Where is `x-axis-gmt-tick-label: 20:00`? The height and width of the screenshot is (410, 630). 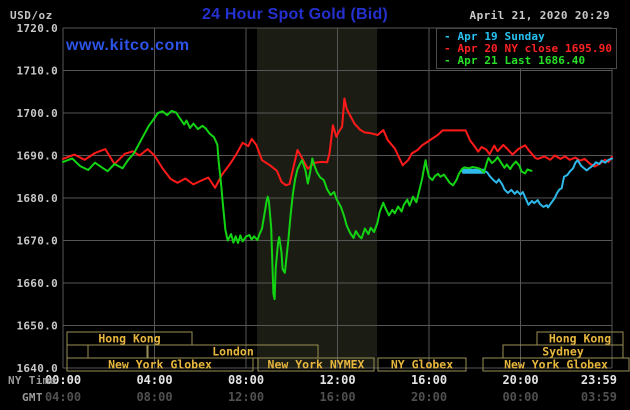 x-axis-gmt-tick-label: 20:00 is located at coordinates (429, 397).